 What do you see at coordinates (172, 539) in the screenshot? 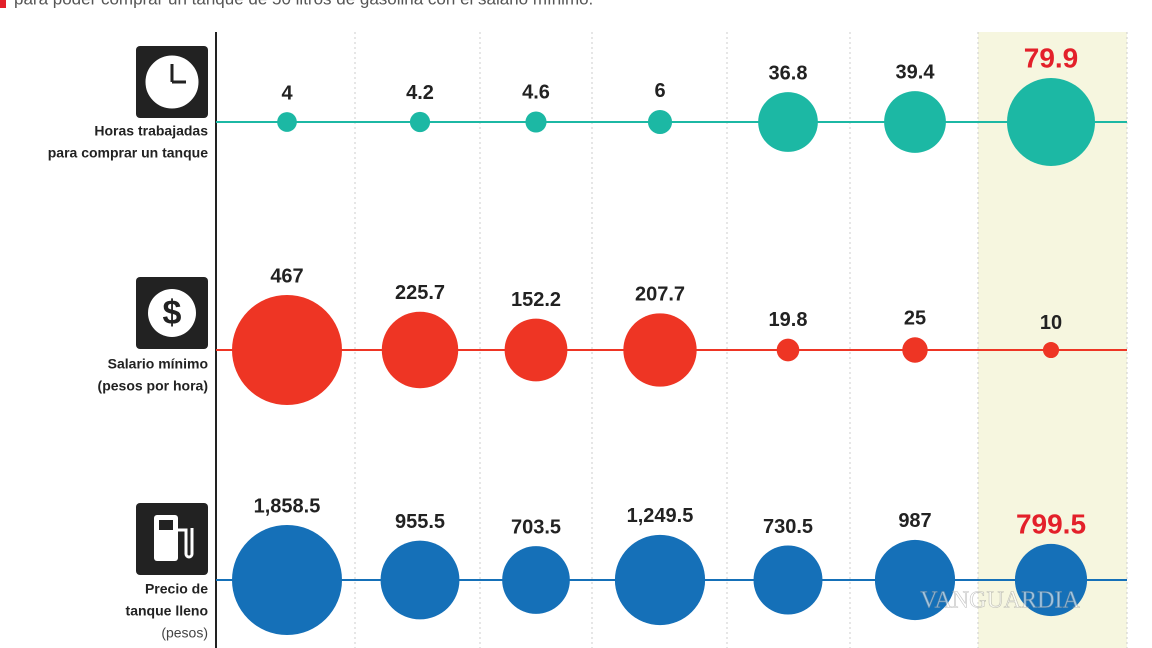
I see `fuel-icon` at bounding box center [172, 539].